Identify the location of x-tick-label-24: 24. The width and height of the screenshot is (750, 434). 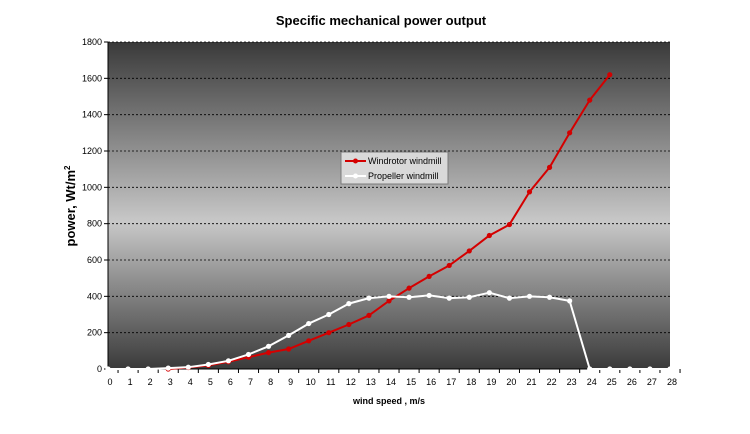
(592, 382).